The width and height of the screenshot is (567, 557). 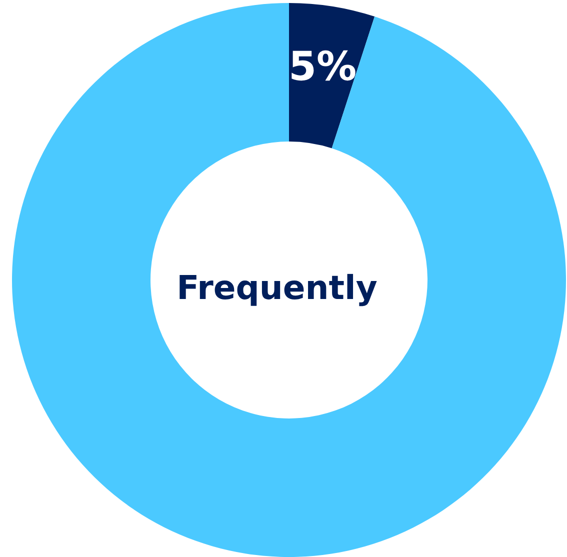 I want to click on text: Frequently, so click(x=277, y=287).